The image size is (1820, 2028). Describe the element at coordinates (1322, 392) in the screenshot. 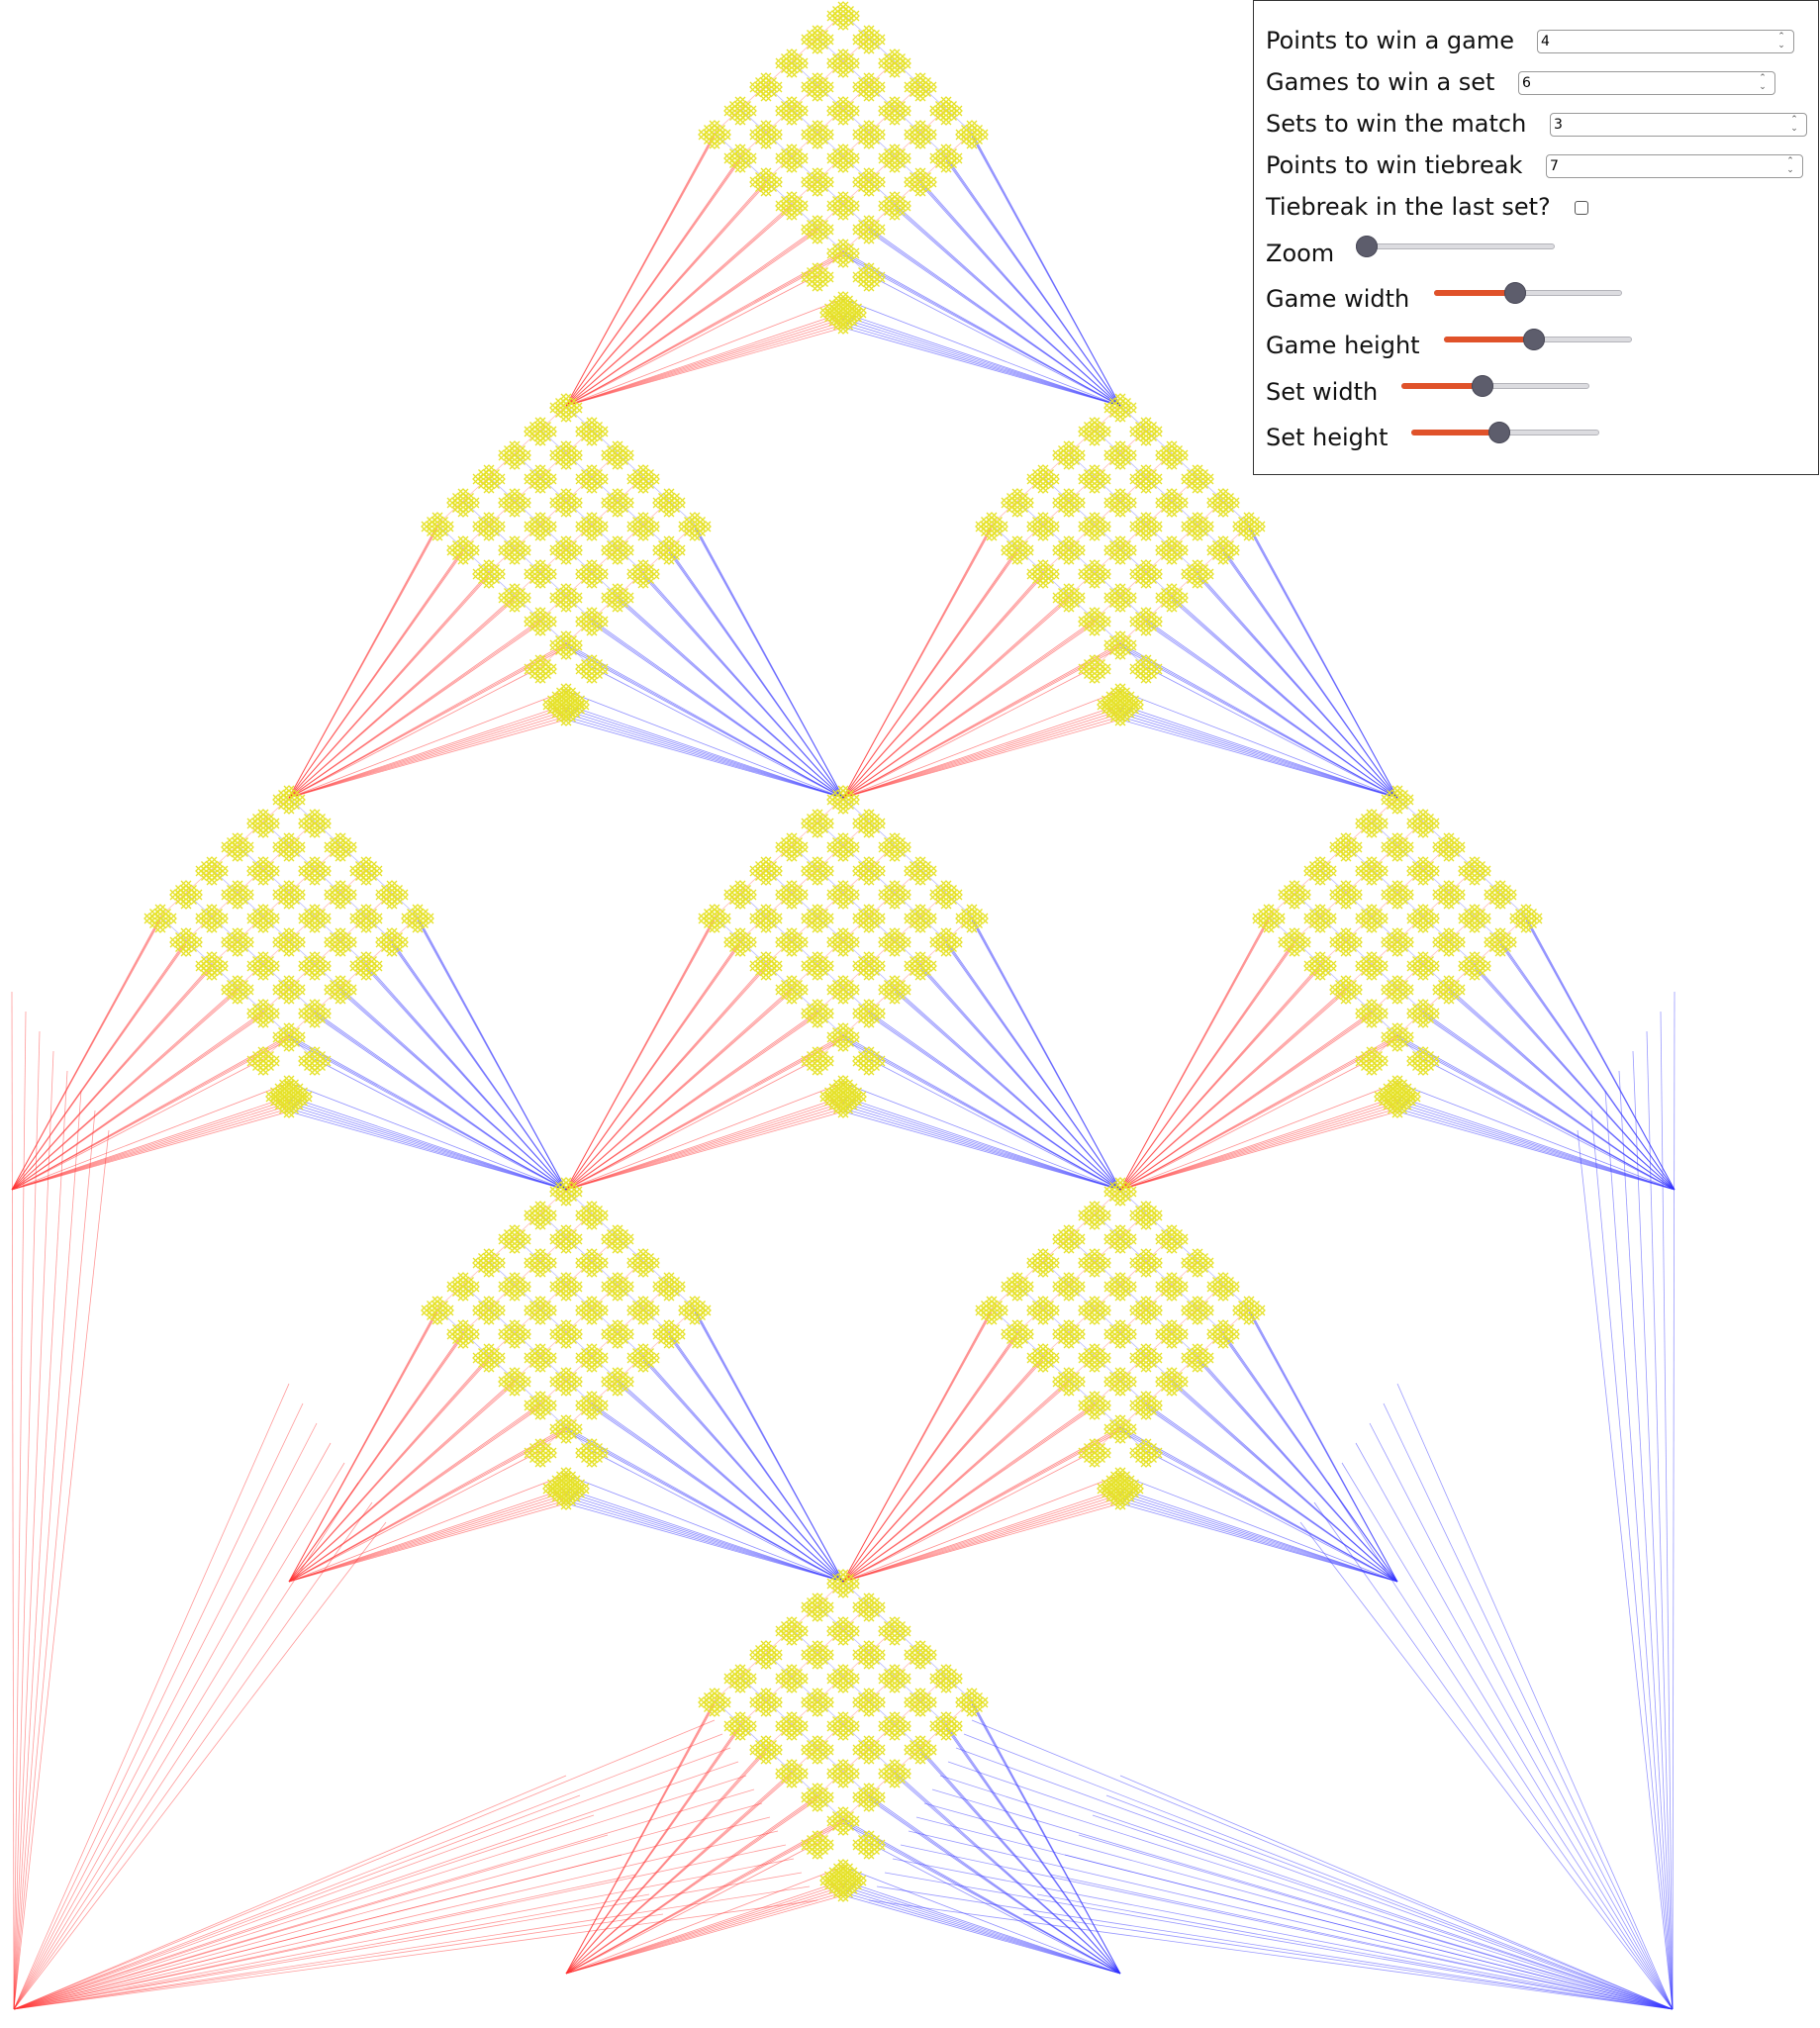

I see `set-width-label: Set width` at that location.